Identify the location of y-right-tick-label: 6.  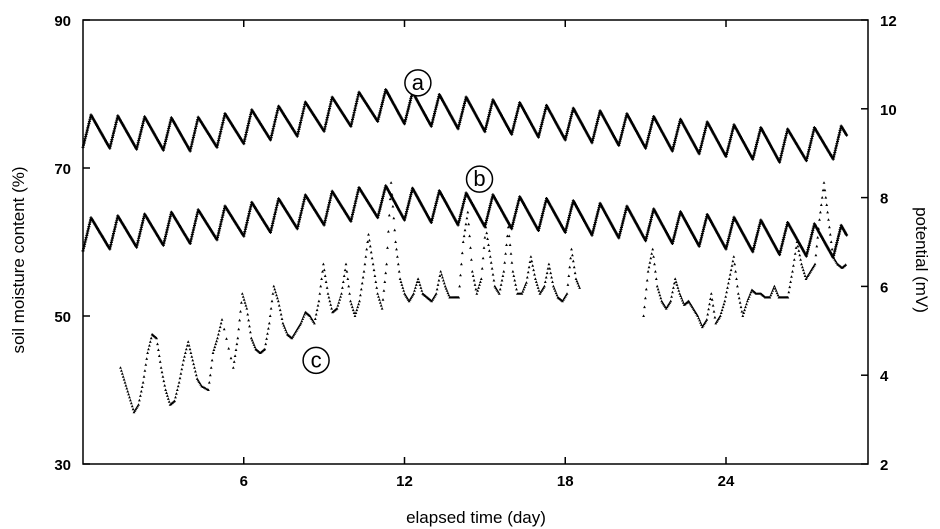
(884, 287).